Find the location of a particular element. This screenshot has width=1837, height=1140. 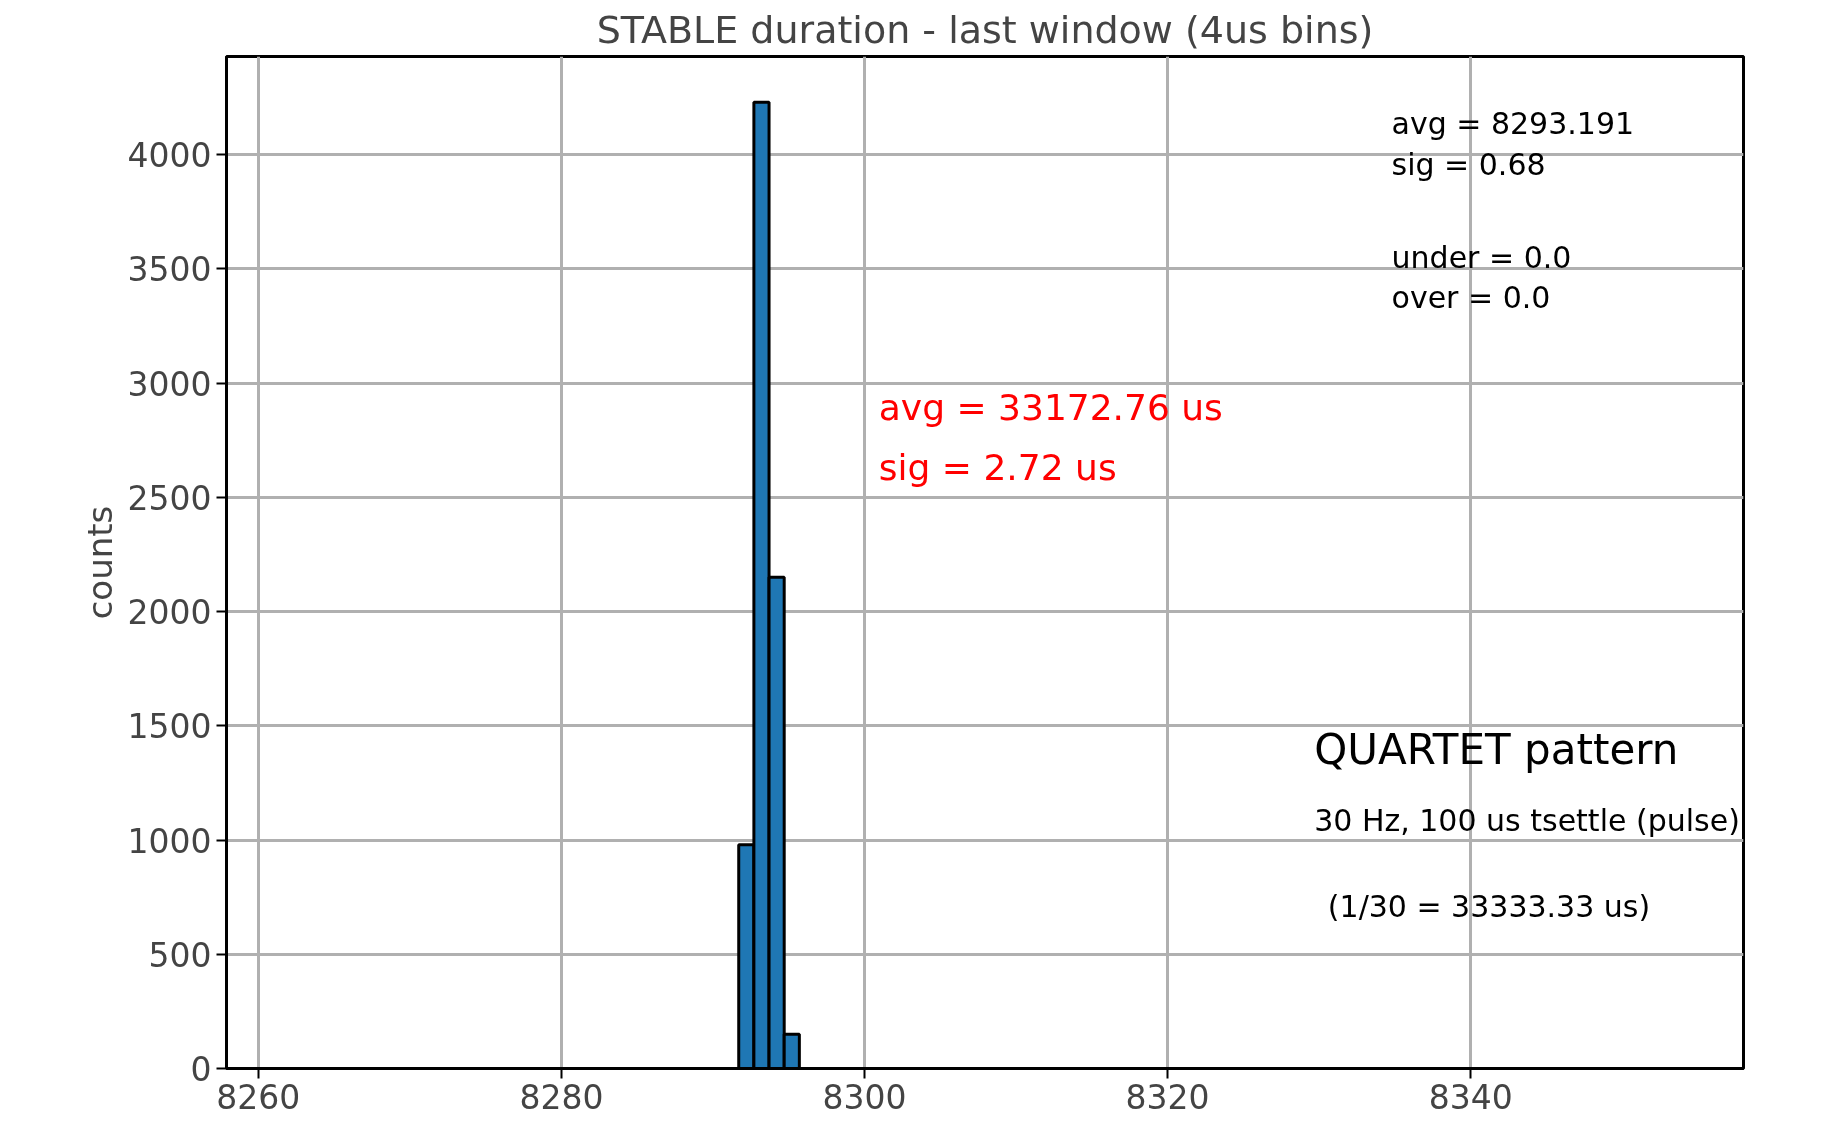

annotation: over = 0.0 is located at coordinates (1471, 297).